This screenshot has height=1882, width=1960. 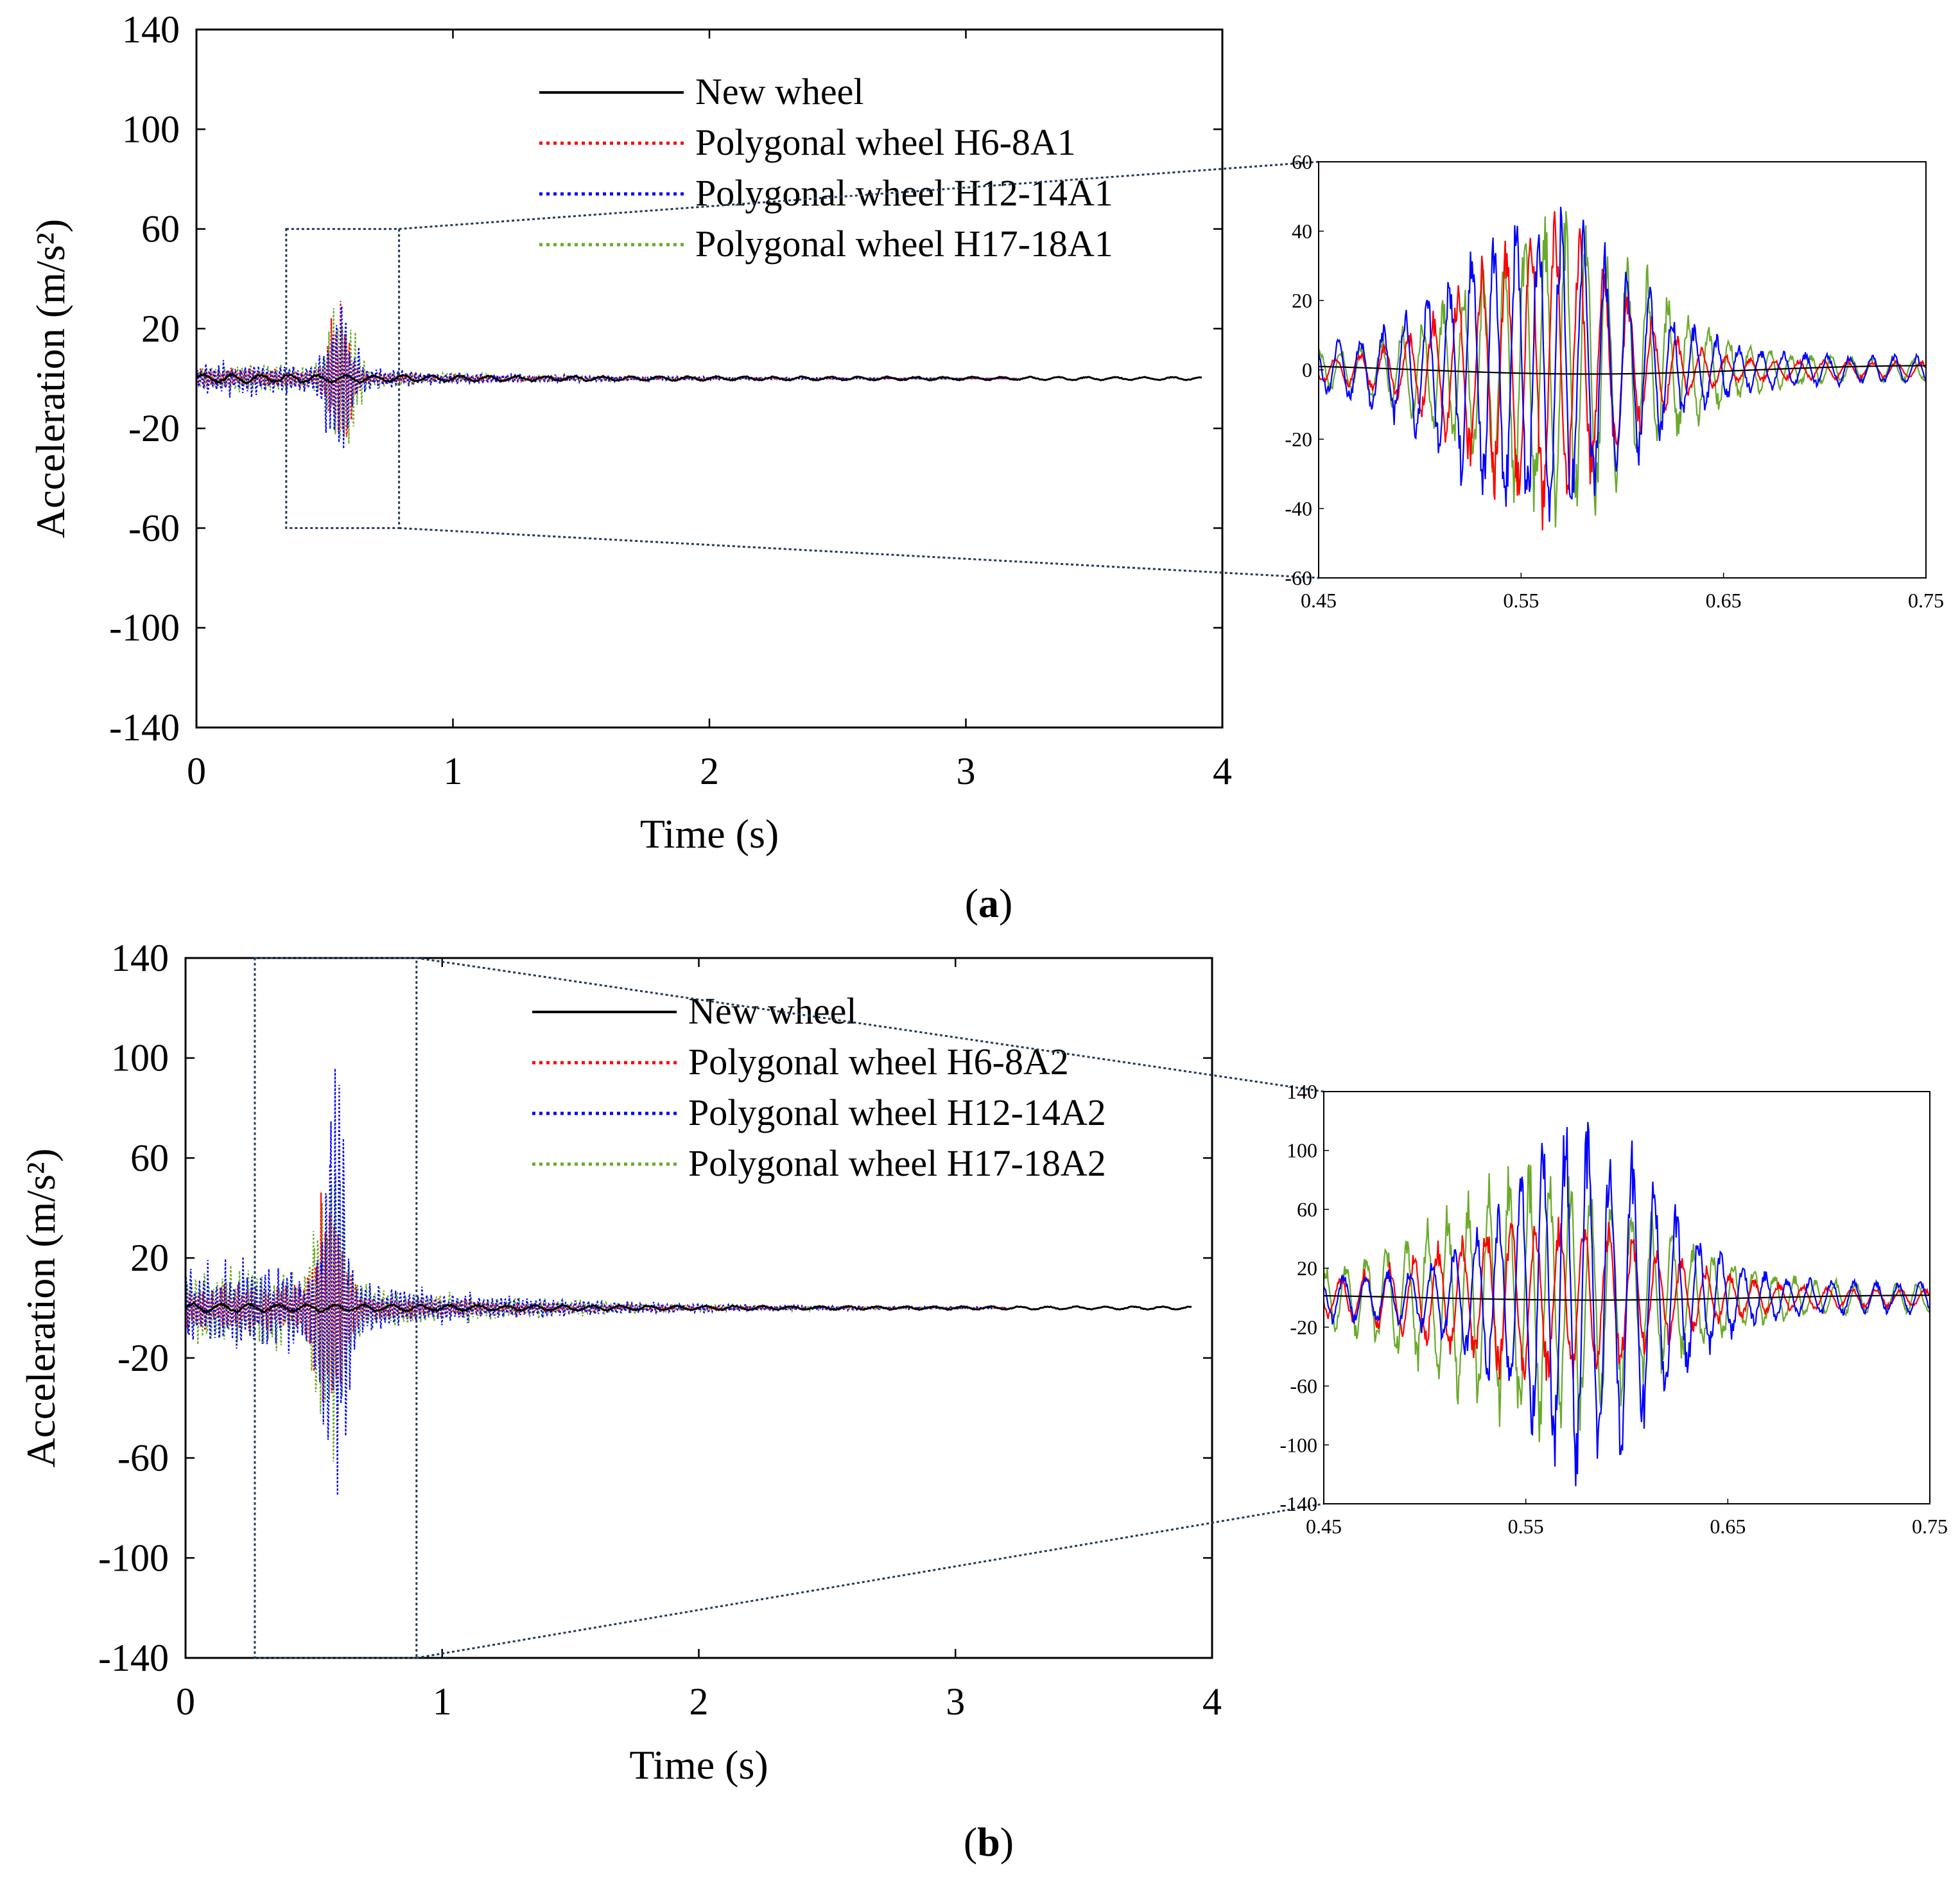 I want to click on panel-a-inset-ytick-label: 60, so click(x=1302, y=161).